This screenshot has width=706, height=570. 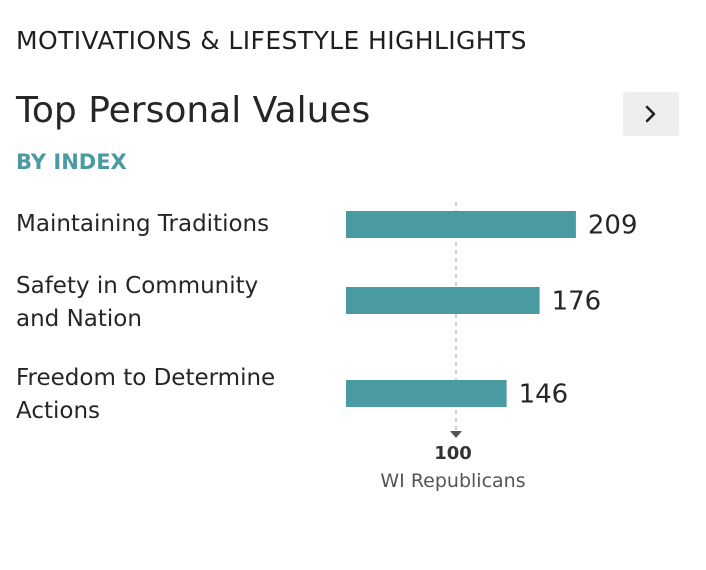 I want to click on chart-subtitle: BY INDEX, so click(x=71, y=162).